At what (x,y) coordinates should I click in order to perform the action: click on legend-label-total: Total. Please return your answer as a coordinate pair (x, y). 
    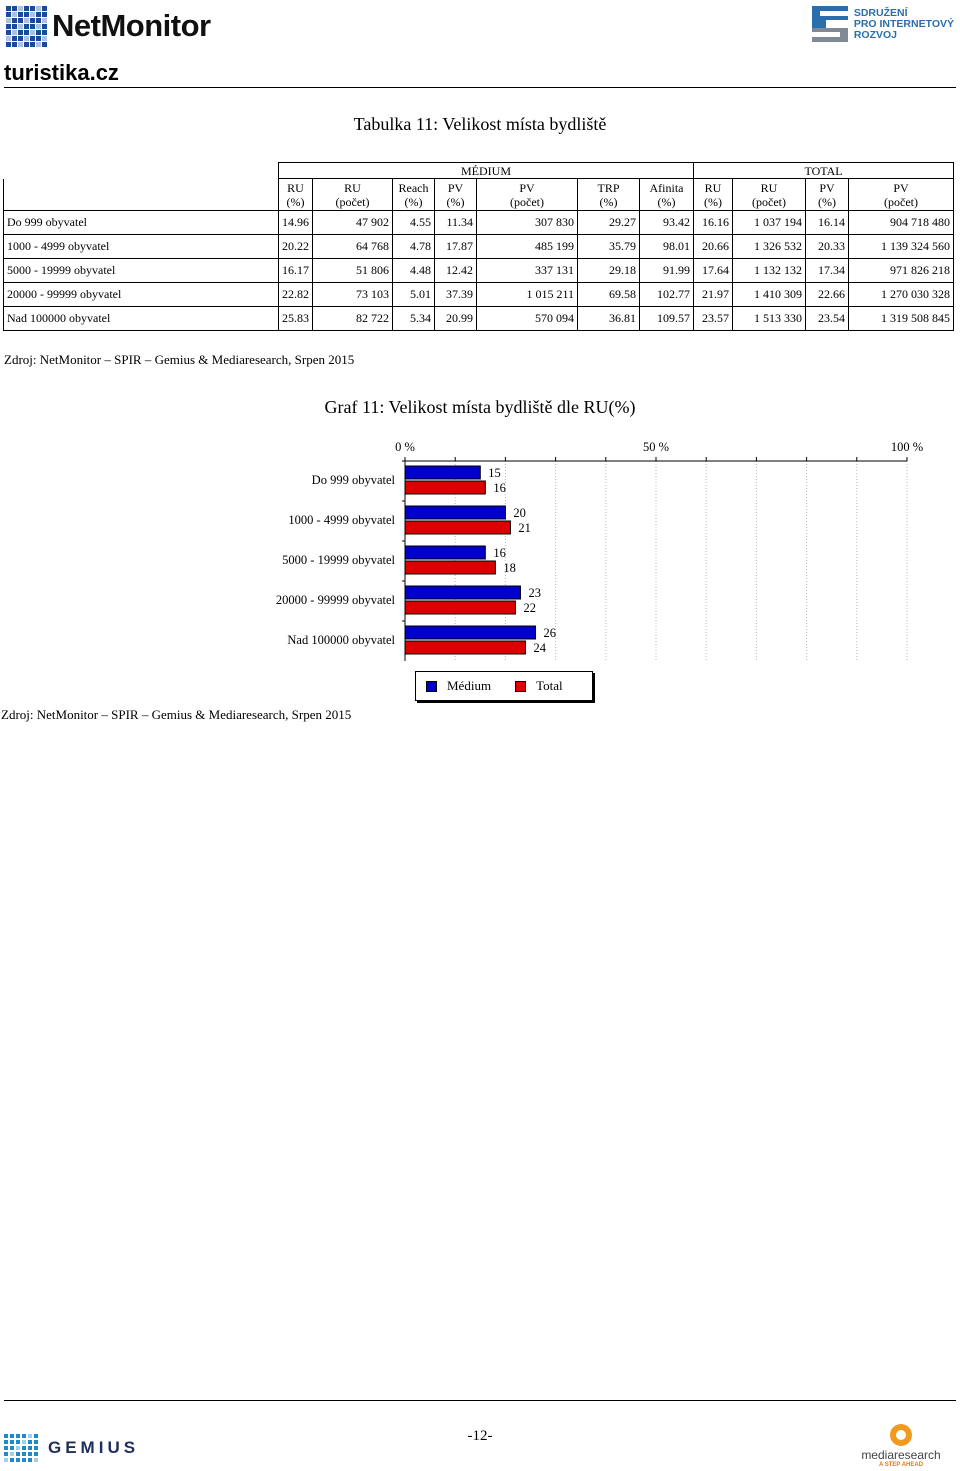
    Looking at the image, I should click on (549, 685).